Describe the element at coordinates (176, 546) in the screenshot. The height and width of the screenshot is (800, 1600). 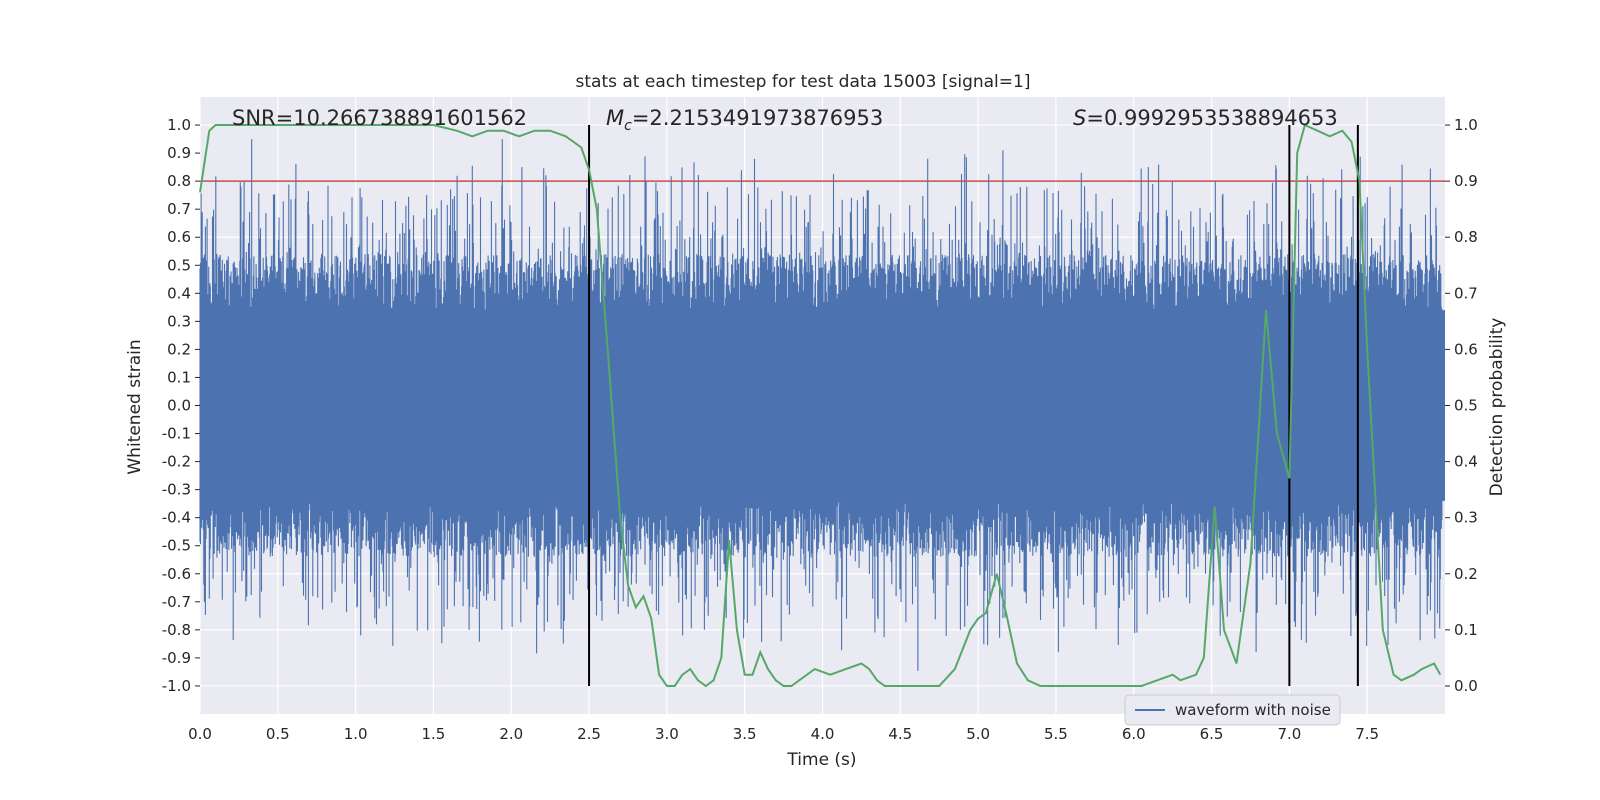
I see `y-left-tick-label: -0.5` at that location.